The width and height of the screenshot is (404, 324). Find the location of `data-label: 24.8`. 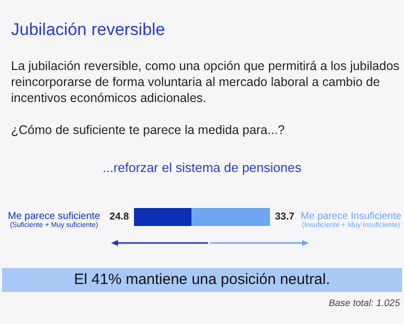

data-label: 24.8 is located at coordinates (120, 217).